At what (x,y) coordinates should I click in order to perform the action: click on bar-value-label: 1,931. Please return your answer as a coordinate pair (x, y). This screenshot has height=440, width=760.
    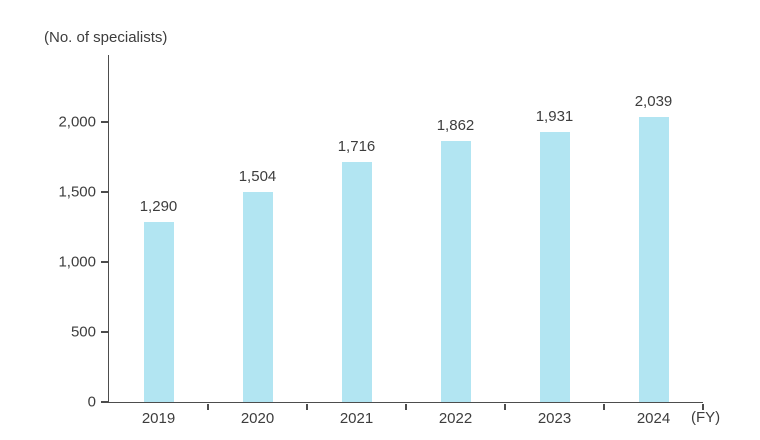
    Looking at the image, I should click on (554, 116).